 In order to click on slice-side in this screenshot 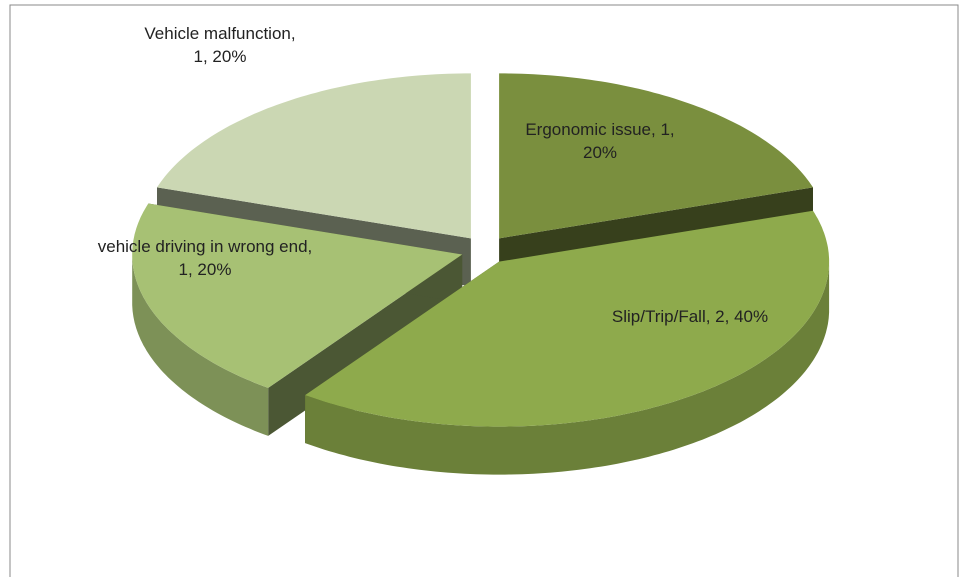, I will do `click(200, 345)`.